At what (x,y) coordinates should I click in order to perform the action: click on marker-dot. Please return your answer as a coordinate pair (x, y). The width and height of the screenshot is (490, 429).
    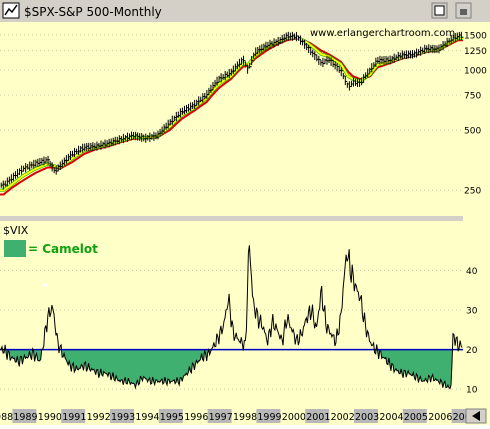
    Looking at the image, I should click on (45, 285).